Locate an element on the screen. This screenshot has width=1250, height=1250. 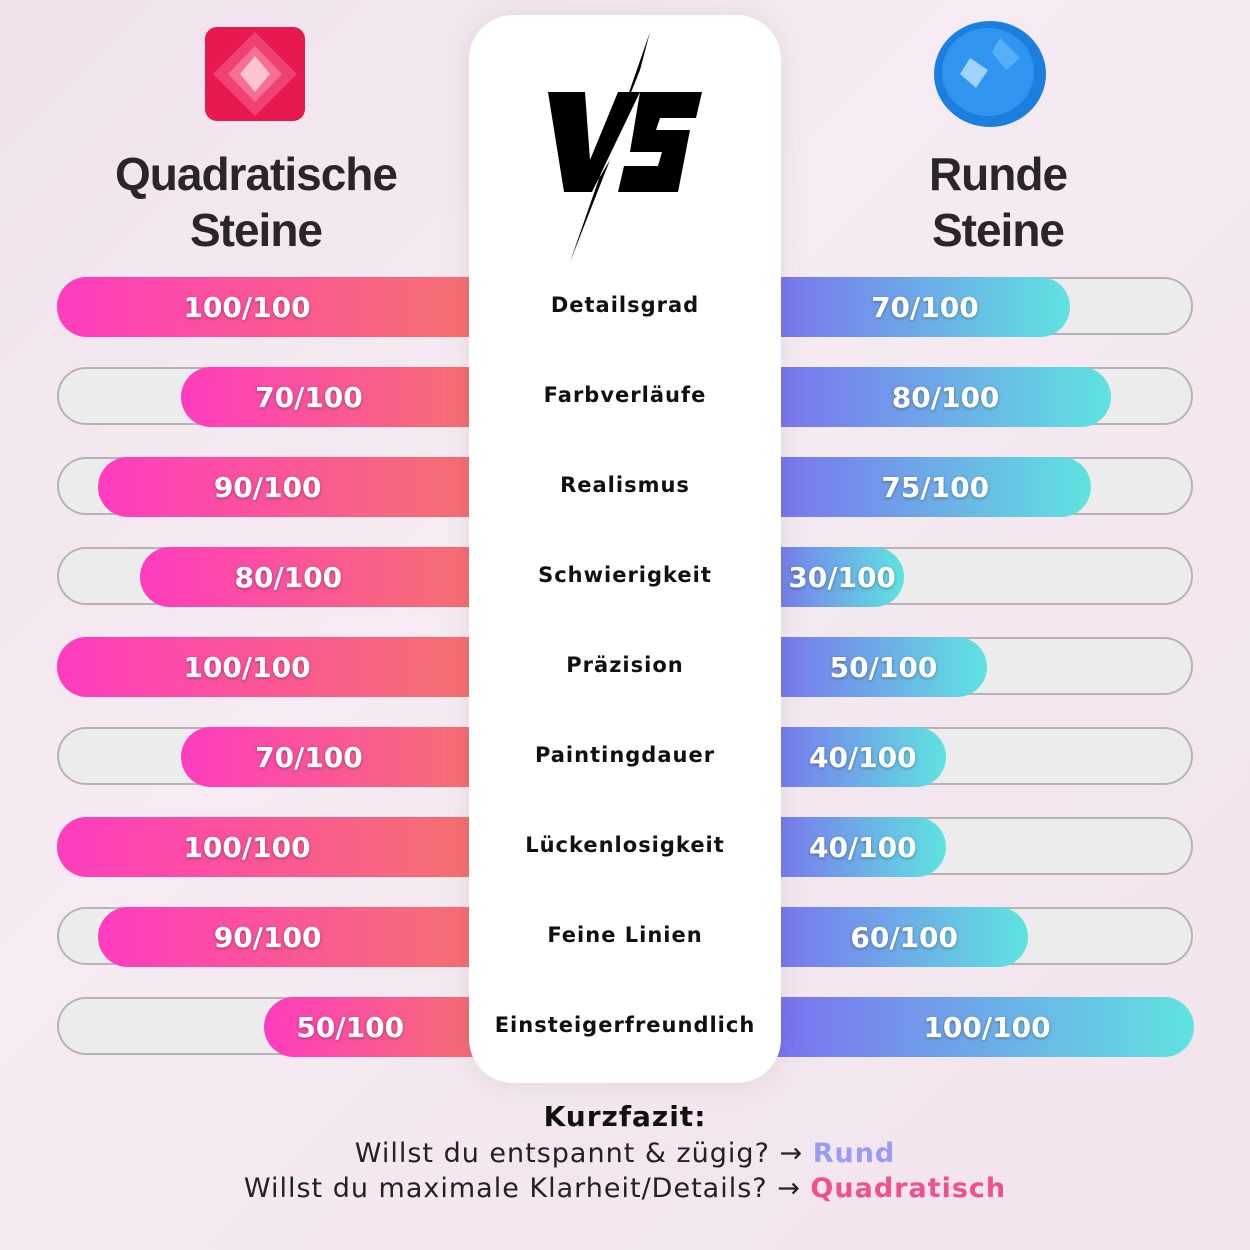
blue-round-gem-icon is located at coordinates (990, 74).